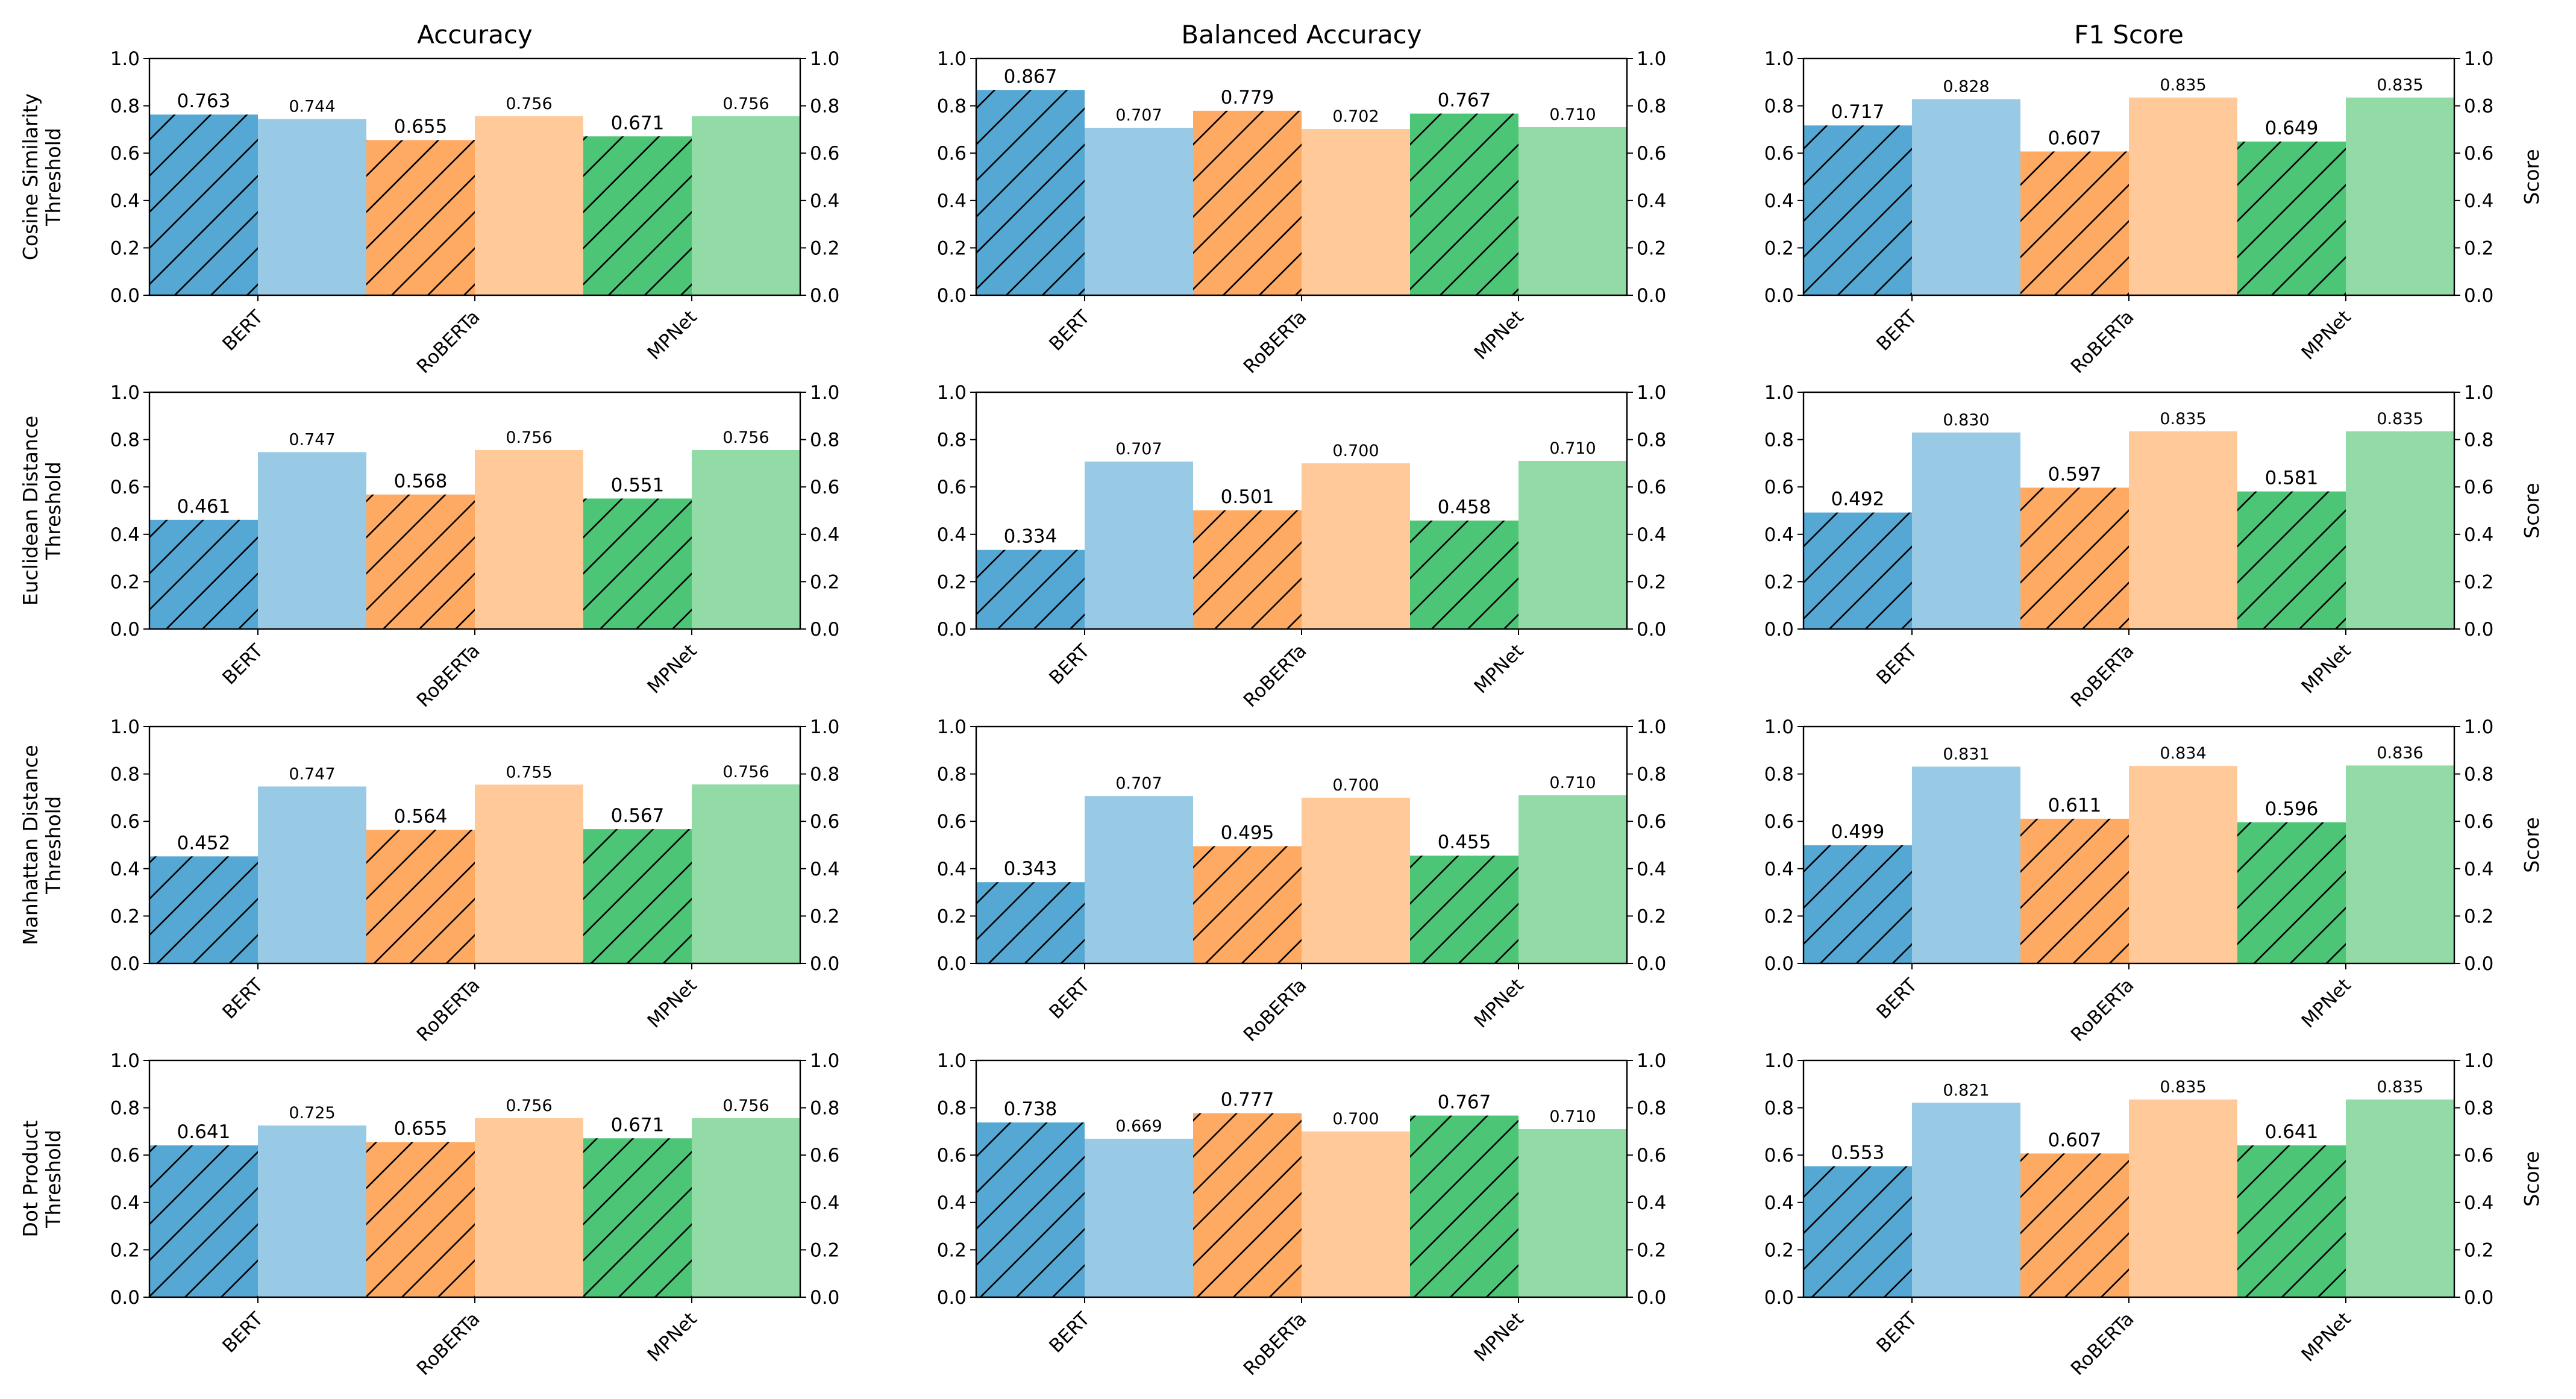  I want to click on data-label-score: 0.710, so click(1572, 783).